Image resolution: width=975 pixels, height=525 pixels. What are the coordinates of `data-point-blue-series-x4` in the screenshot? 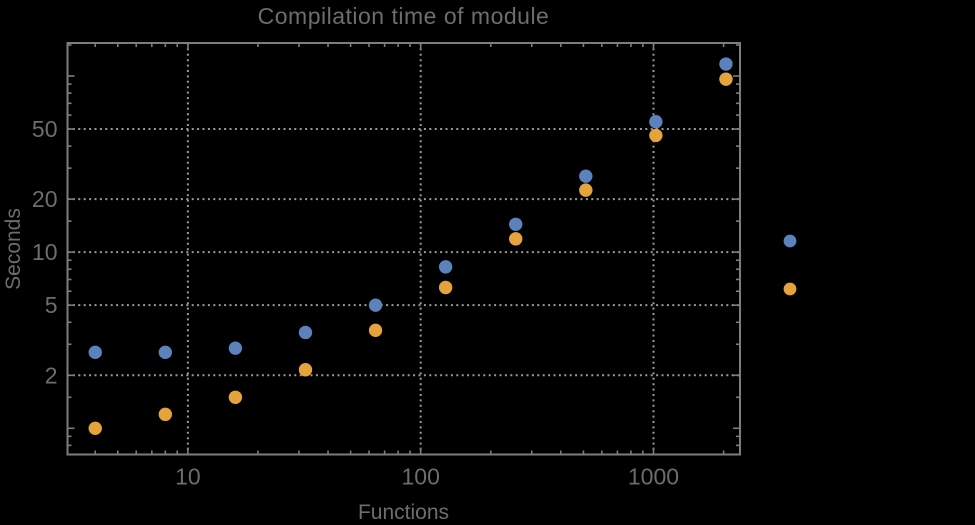 It's located at (95, 352).